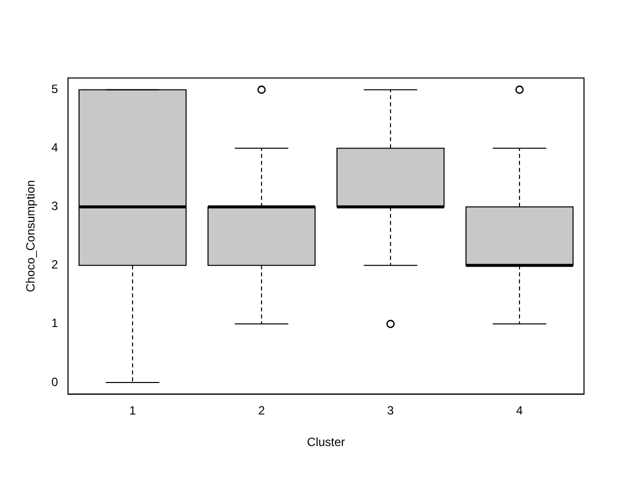 The image size is (623, 484). What do you see at coordinates (54, 381) in the screenshot?
I see `y-tick-label: 0` at bounding box center [54, 381].